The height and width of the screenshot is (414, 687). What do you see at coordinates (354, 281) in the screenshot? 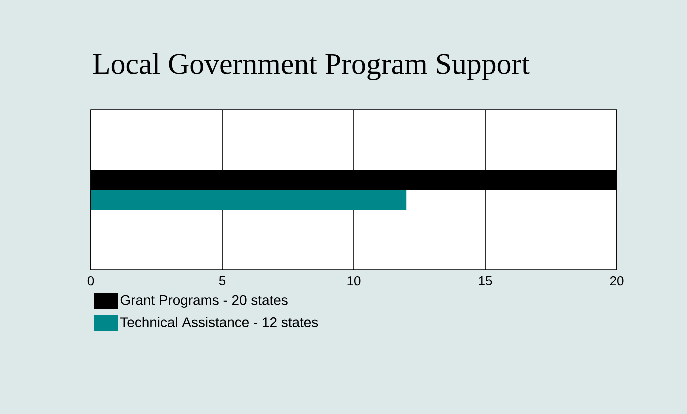
I see `x-tick-label: 10` at bounding box center [354, 281].